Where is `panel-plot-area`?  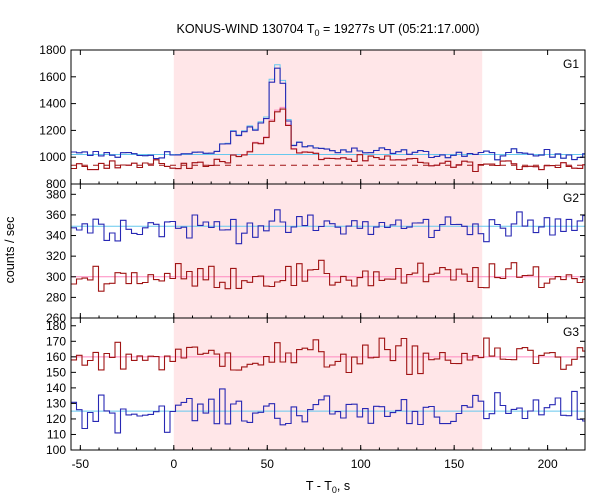 panel-plot-area is located at coordinates (328, 250).